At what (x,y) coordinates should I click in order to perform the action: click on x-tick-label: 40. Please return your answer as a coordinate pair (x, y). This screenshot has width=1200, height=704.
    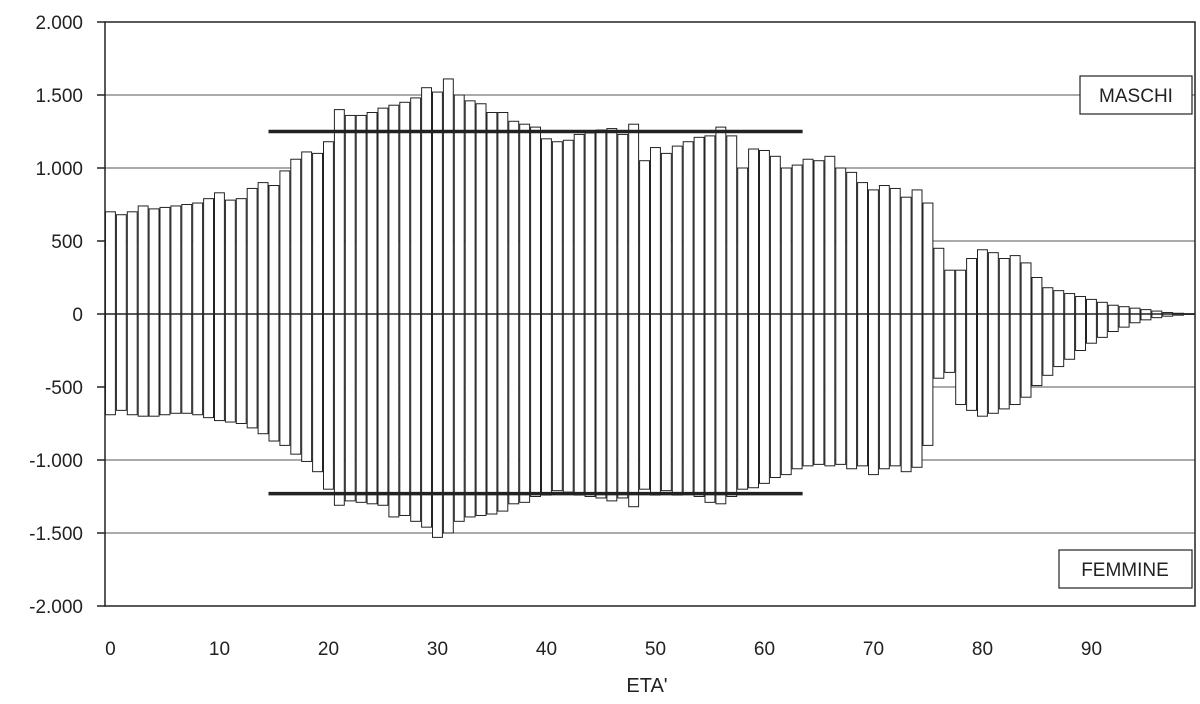
    Looking at the image, I should click on (546, 649).